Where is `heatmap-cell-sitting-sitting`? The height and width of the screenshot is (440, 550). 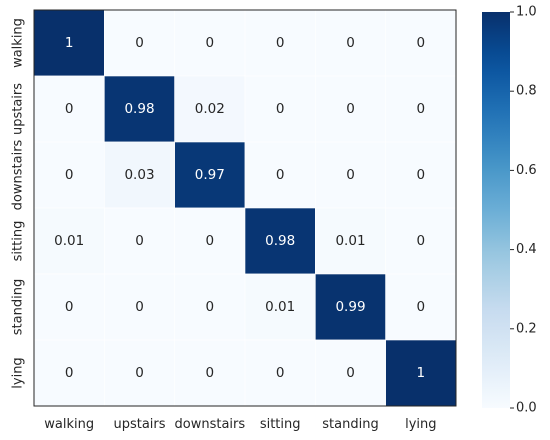
heatmap-cell-sitting-sitting is located at coordinates (280, 241).